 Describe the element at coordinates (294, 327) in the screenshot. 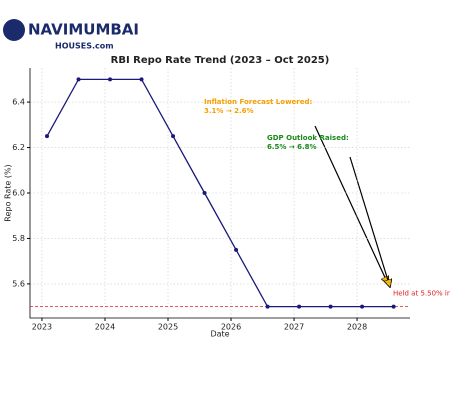

I see `x-tick-label: 2027` at that location.